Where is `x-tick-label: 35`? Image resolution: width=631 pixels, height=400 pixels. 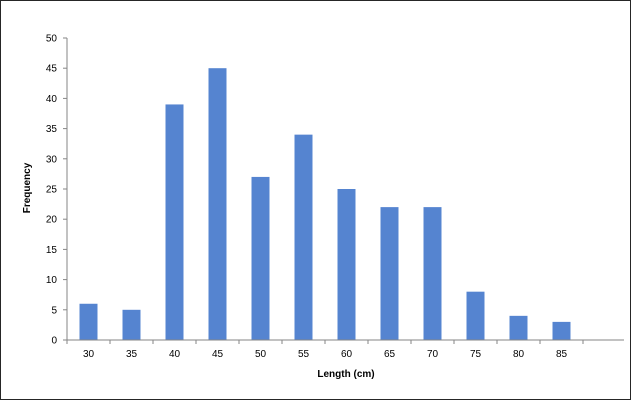
x-tick-label: 35 is located at coordinates (132, 354).